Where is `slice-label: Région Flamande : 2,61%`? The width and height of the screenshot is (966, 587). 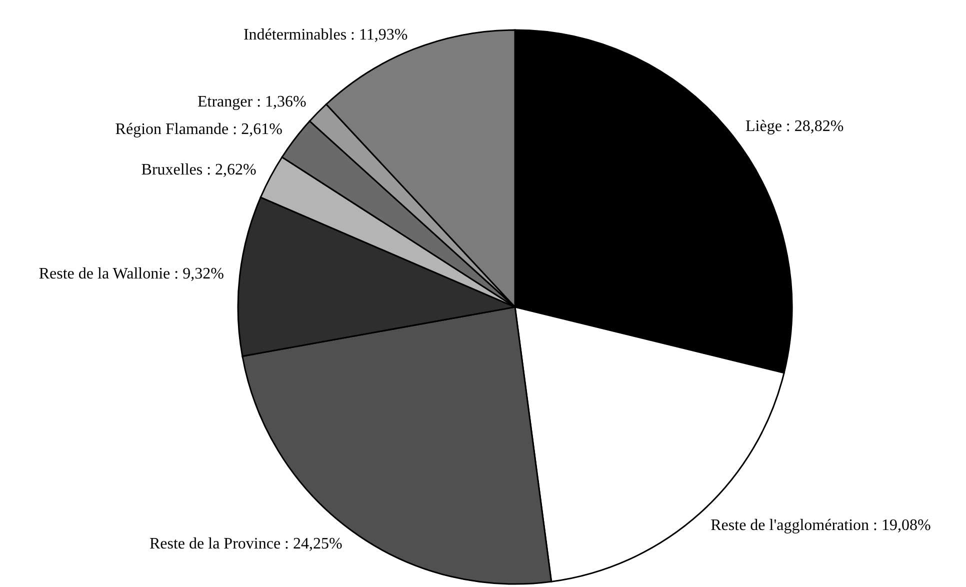
slice-label: Région Flamande : 2,61% is located at coordinates (198, 129).